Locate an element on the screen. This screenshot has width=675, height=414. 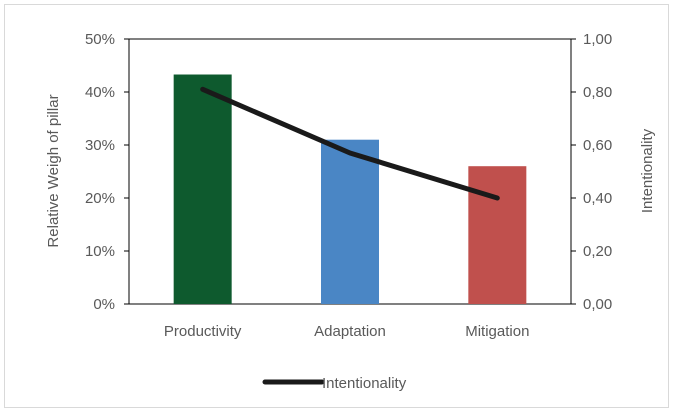
y-tick-label: 0% is located at coordinates (104, 304).